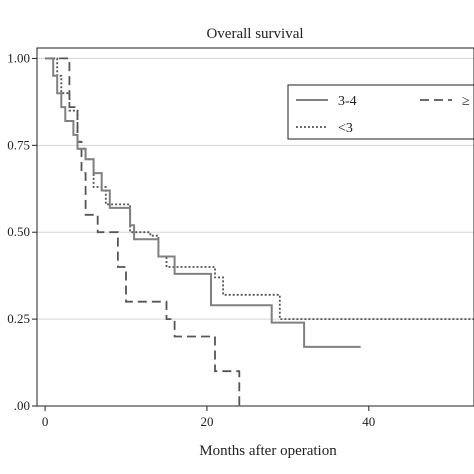  What do you see at coordinates (18, 144) in the screenshot?
I see `y-tick-label: 0.75` at bounding box center [18, 144].